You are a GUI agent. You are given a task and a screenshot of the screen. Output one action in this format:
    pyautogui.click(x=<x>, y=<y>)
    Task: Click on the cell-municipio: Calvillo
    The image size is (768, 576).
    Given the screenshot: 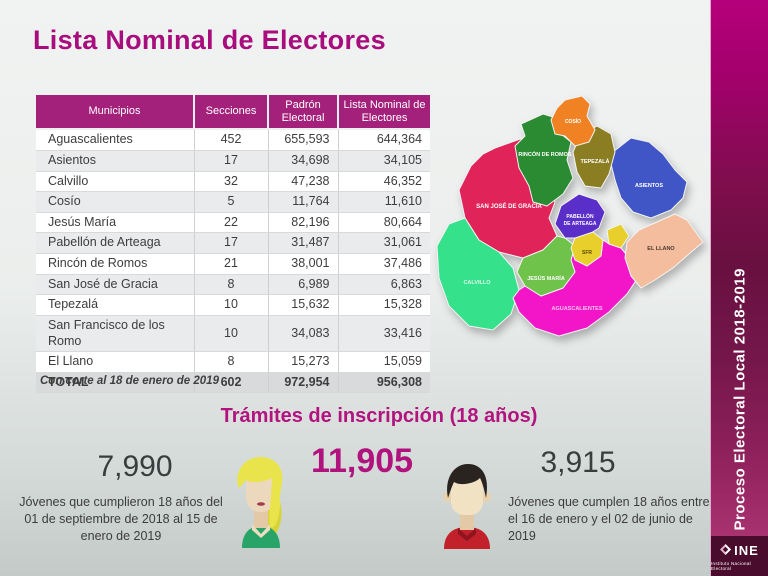 What is the action you would take?
    pyautogui.click(x=115, y=182)
    